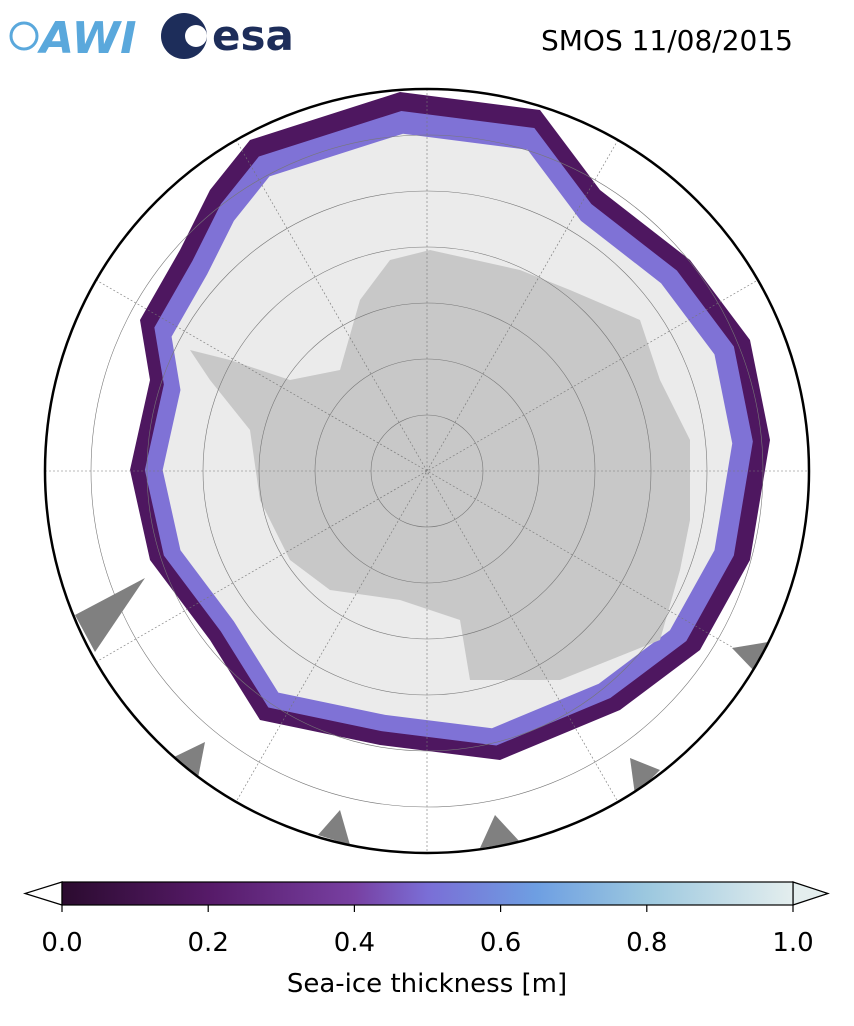 The height and width of the screenshot is (1026, 854). What do you see at coordinates (253, 35) in the screenshot?
I see `esa-logo-text: esa` at bounding box center [253, 35].